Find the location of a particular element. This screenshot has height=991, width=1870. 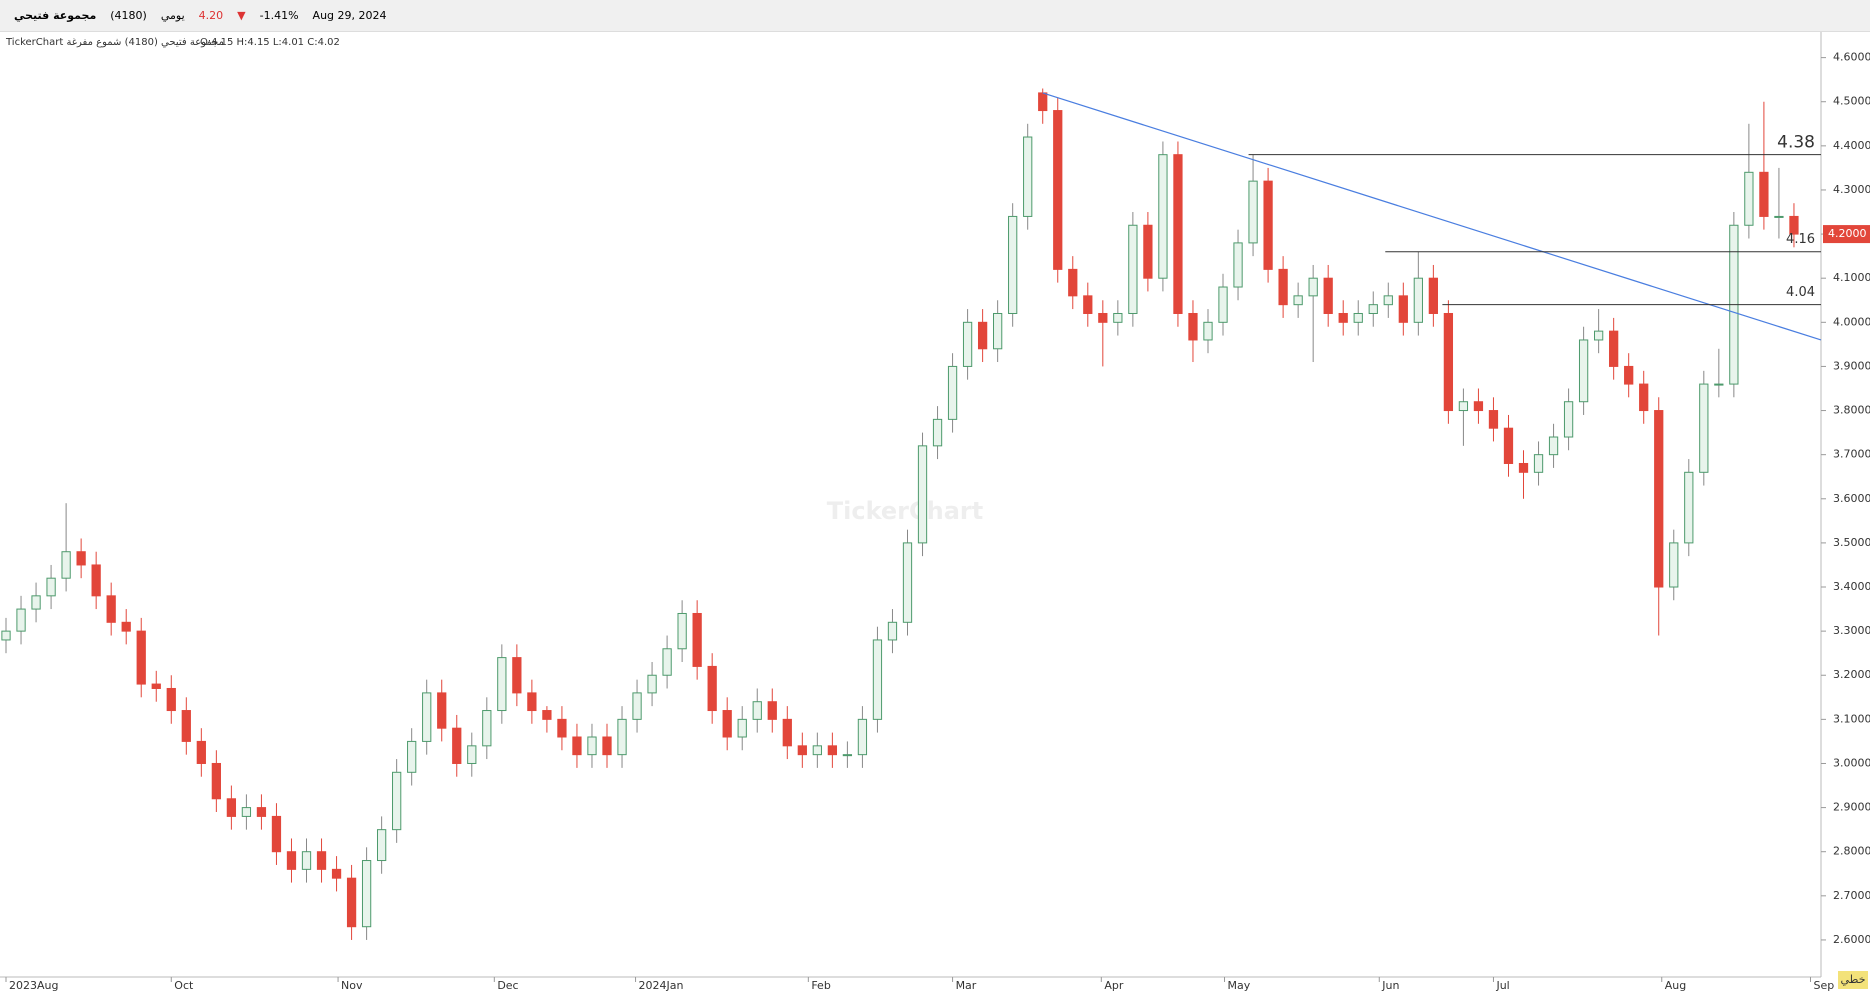

price-tag-label: 4.2000 is located at coordinates (1847, 233).